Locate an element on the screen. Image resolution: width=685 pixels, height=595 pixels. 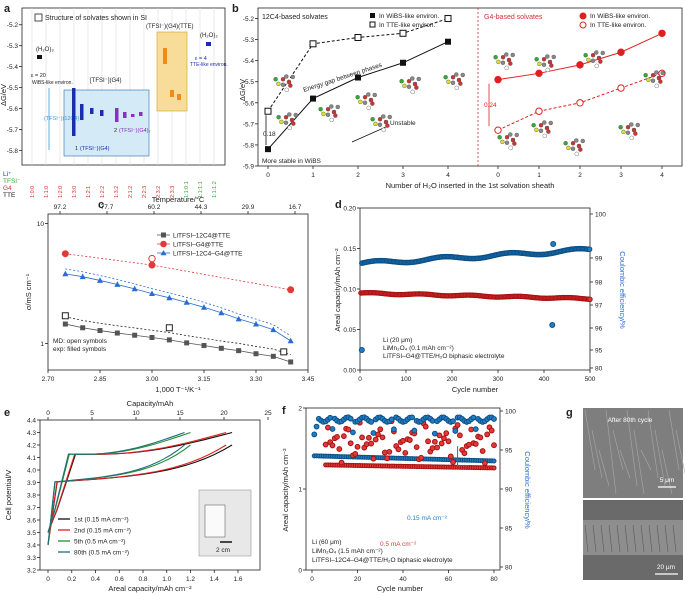
panel-c-frame is located at coordinates (178, 292).